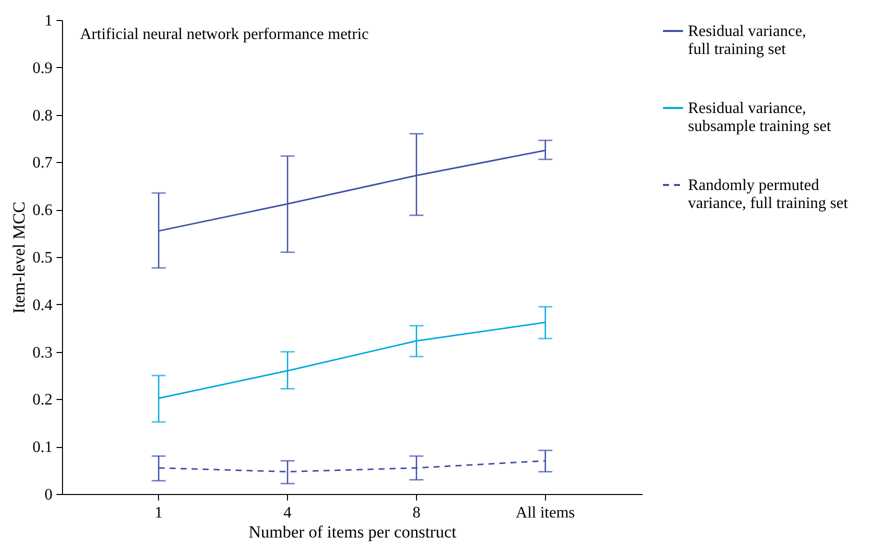 Image resolution: width=882 pixels, height=547 pixels. Describe the element at coordinates (224, 34) in the screenshot. I see `chart-title: Artificial neural network performance metric` at that location.